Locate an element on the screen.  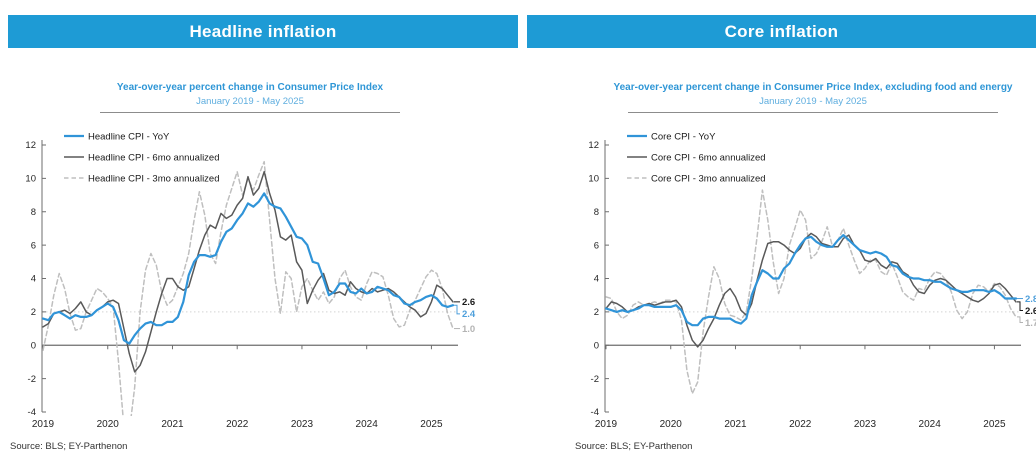
core-chart-daterange: January 2019 - May 2025 is located at coordinates (813, 101).